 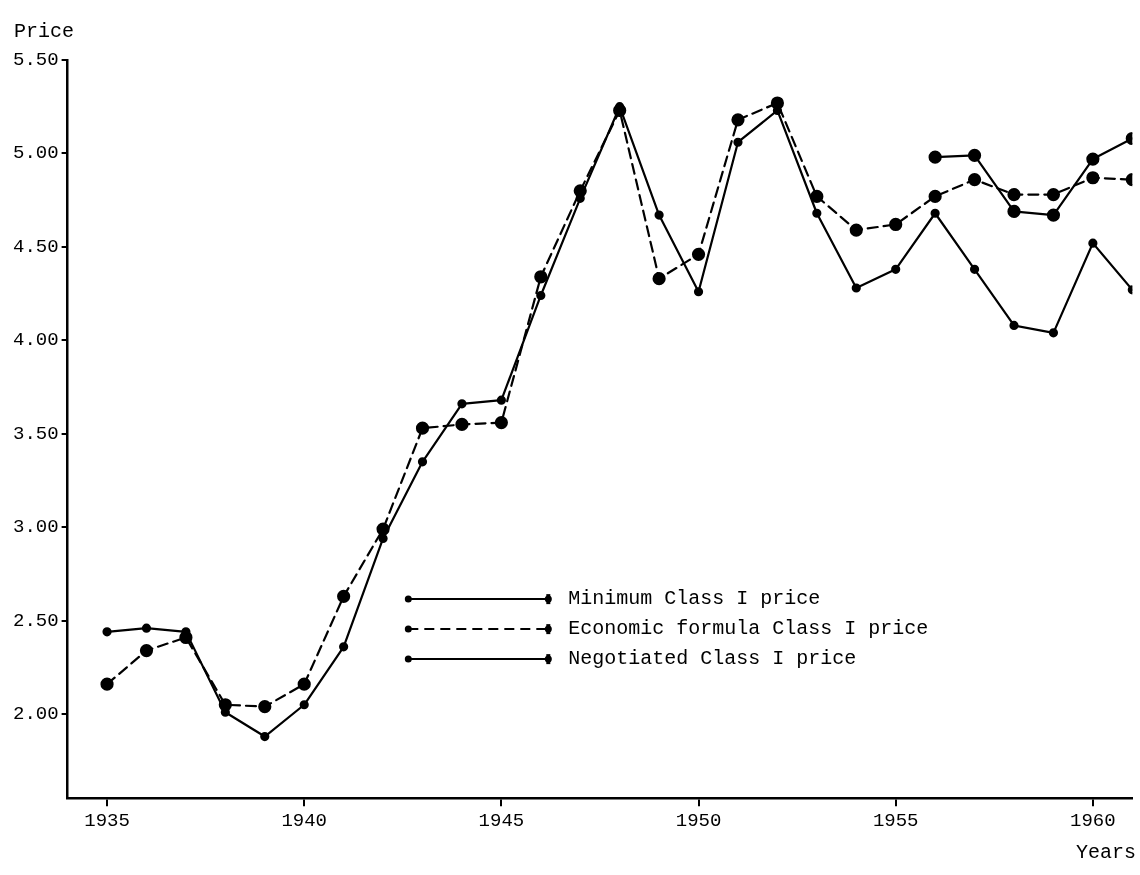 What do you see at coordinates (895, 820) in the screenshot?
I see `x-tick-label: 1955` at bounding box center [895, 820].